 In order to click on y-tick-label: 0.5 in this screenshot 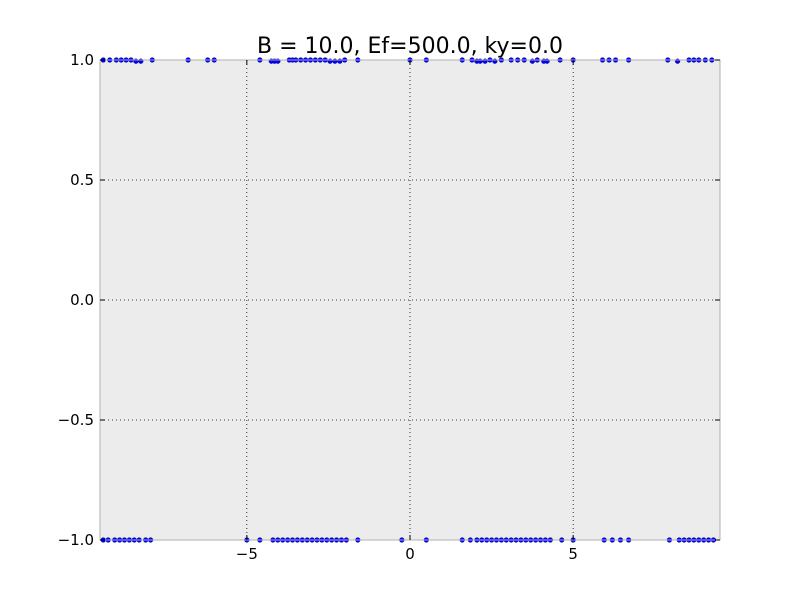, I will do `click(82, 180)`.